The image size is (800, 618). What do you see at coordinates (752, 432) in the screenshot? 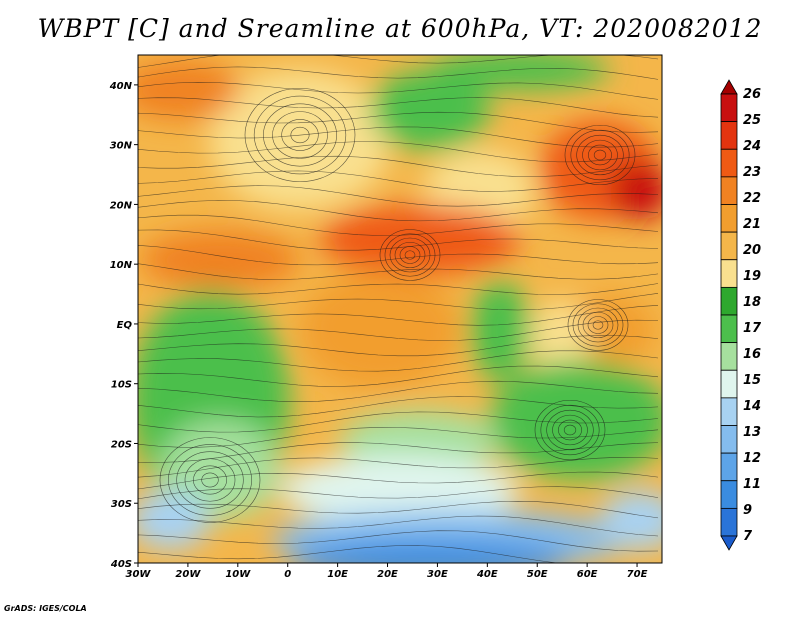
I see `colorbar-label: 13` at bounding box center [752, 432].